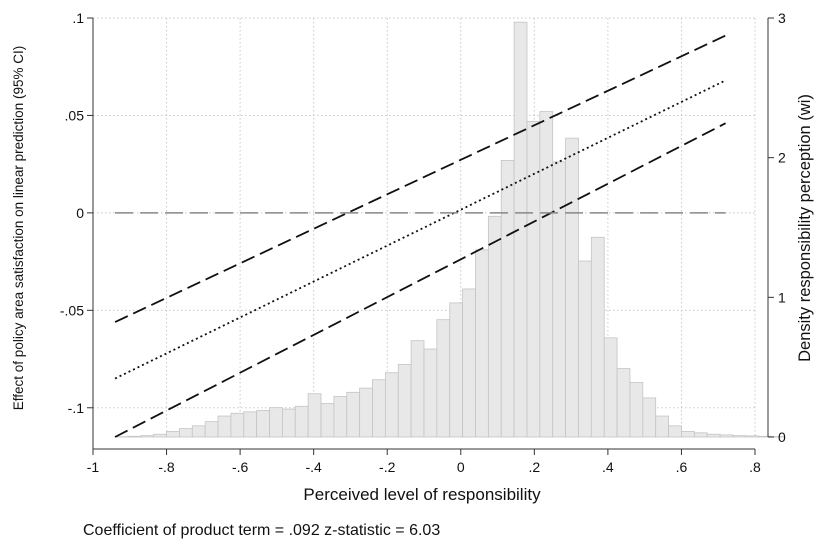 The width and height of the screenshot is (823, 545). I want to click on y-tick-label: .1, so click(78, 18).